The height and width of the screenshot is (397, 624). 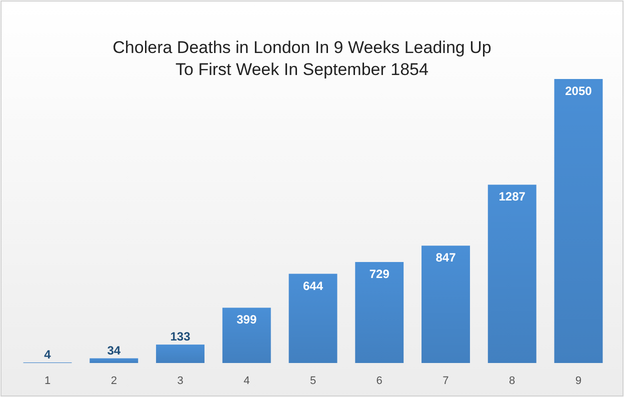 What do you see at coordinates (313, 285) in the screenshot?
I see `data-label: 644` at bounding box center [313, 285].